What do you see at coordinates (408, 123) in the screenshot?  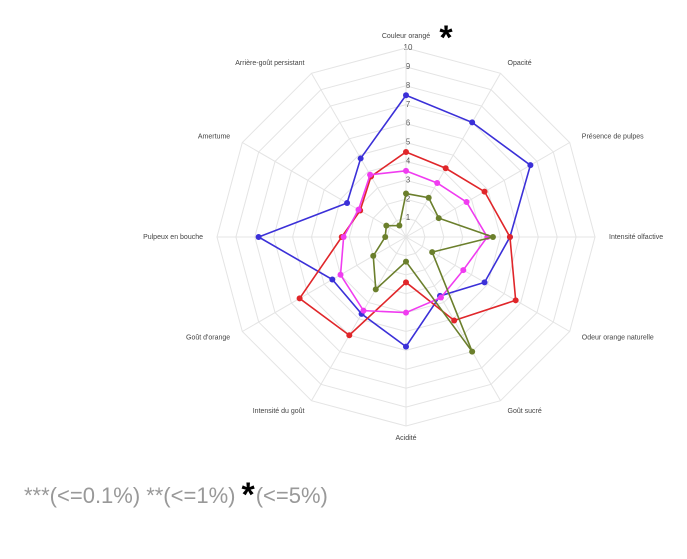 I see `r-tick-label: 6` at bounding box center [408, 123].